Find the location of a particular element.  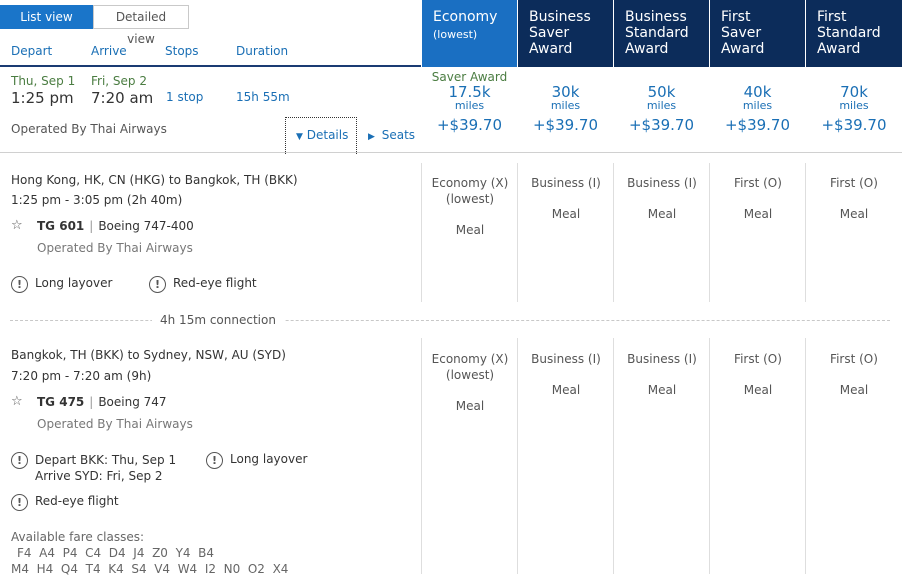

operated-by: Operated By Thai Airways is located at coordinates (89, 129).